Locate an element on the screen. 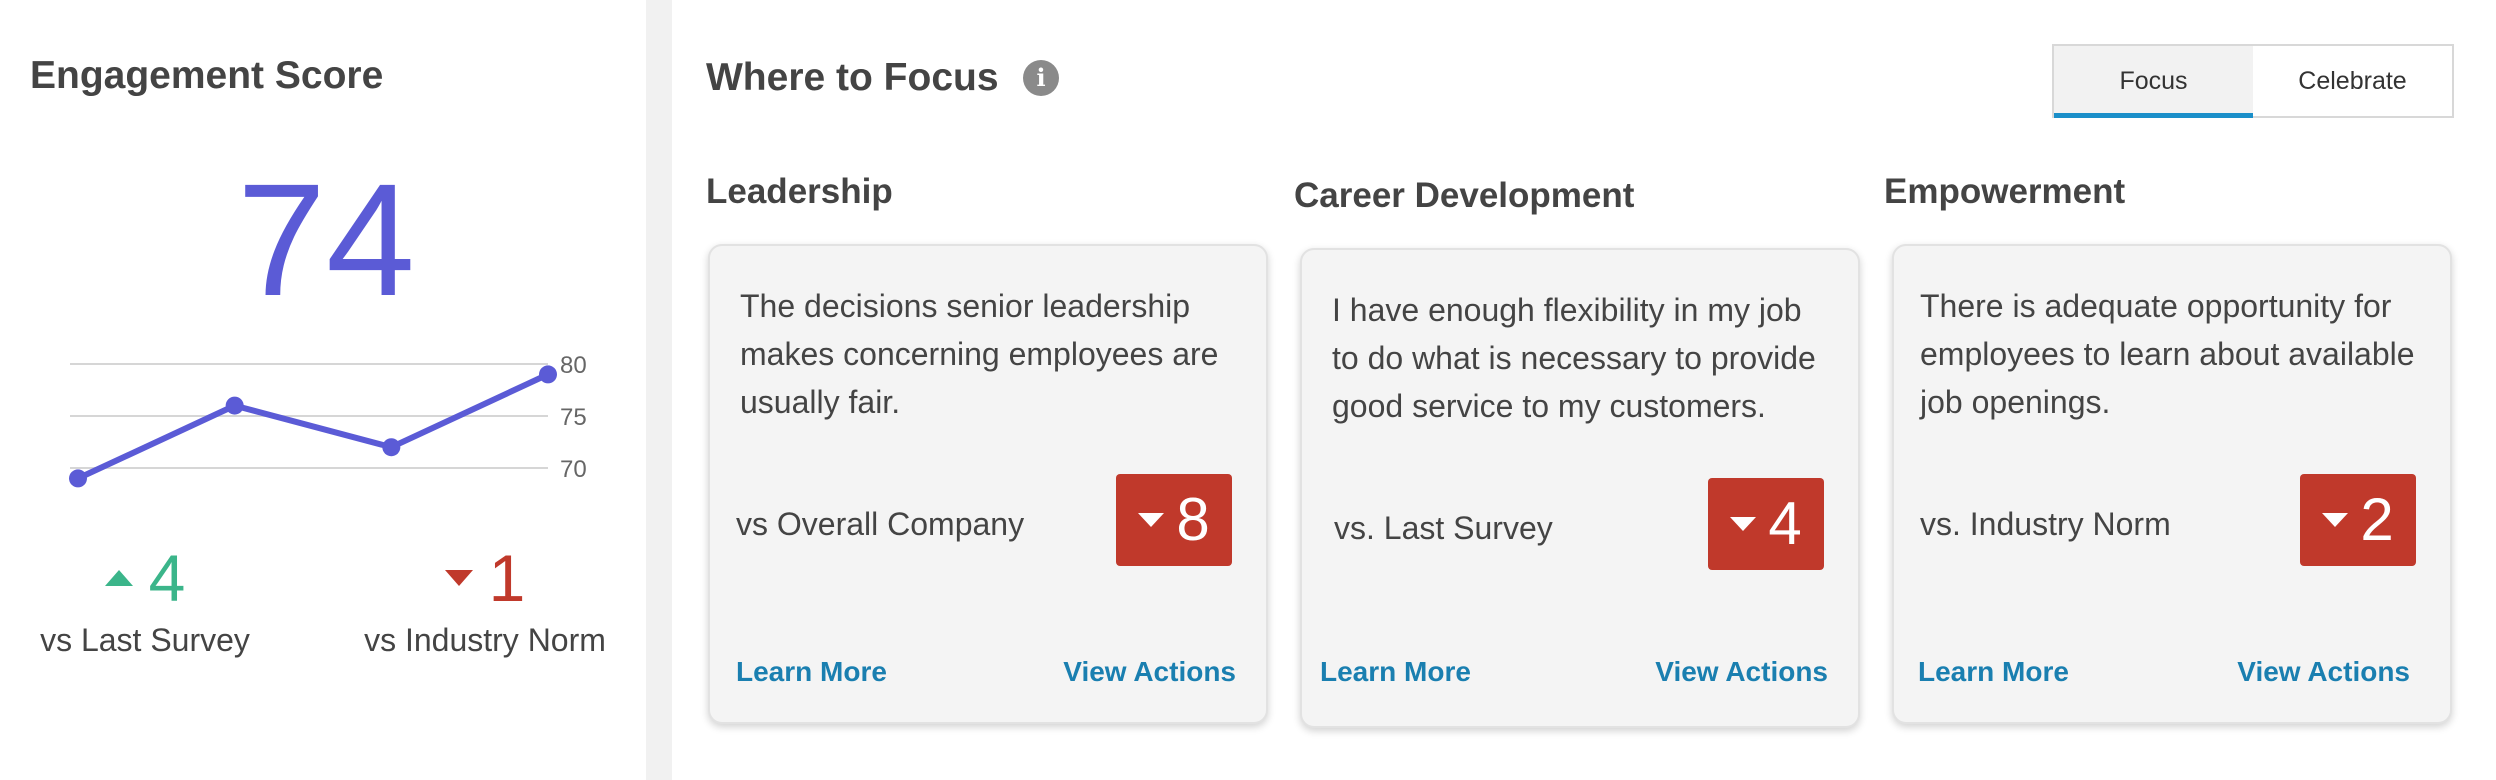  y-tick-label-80: 80 is located at coordinates (573, 365).